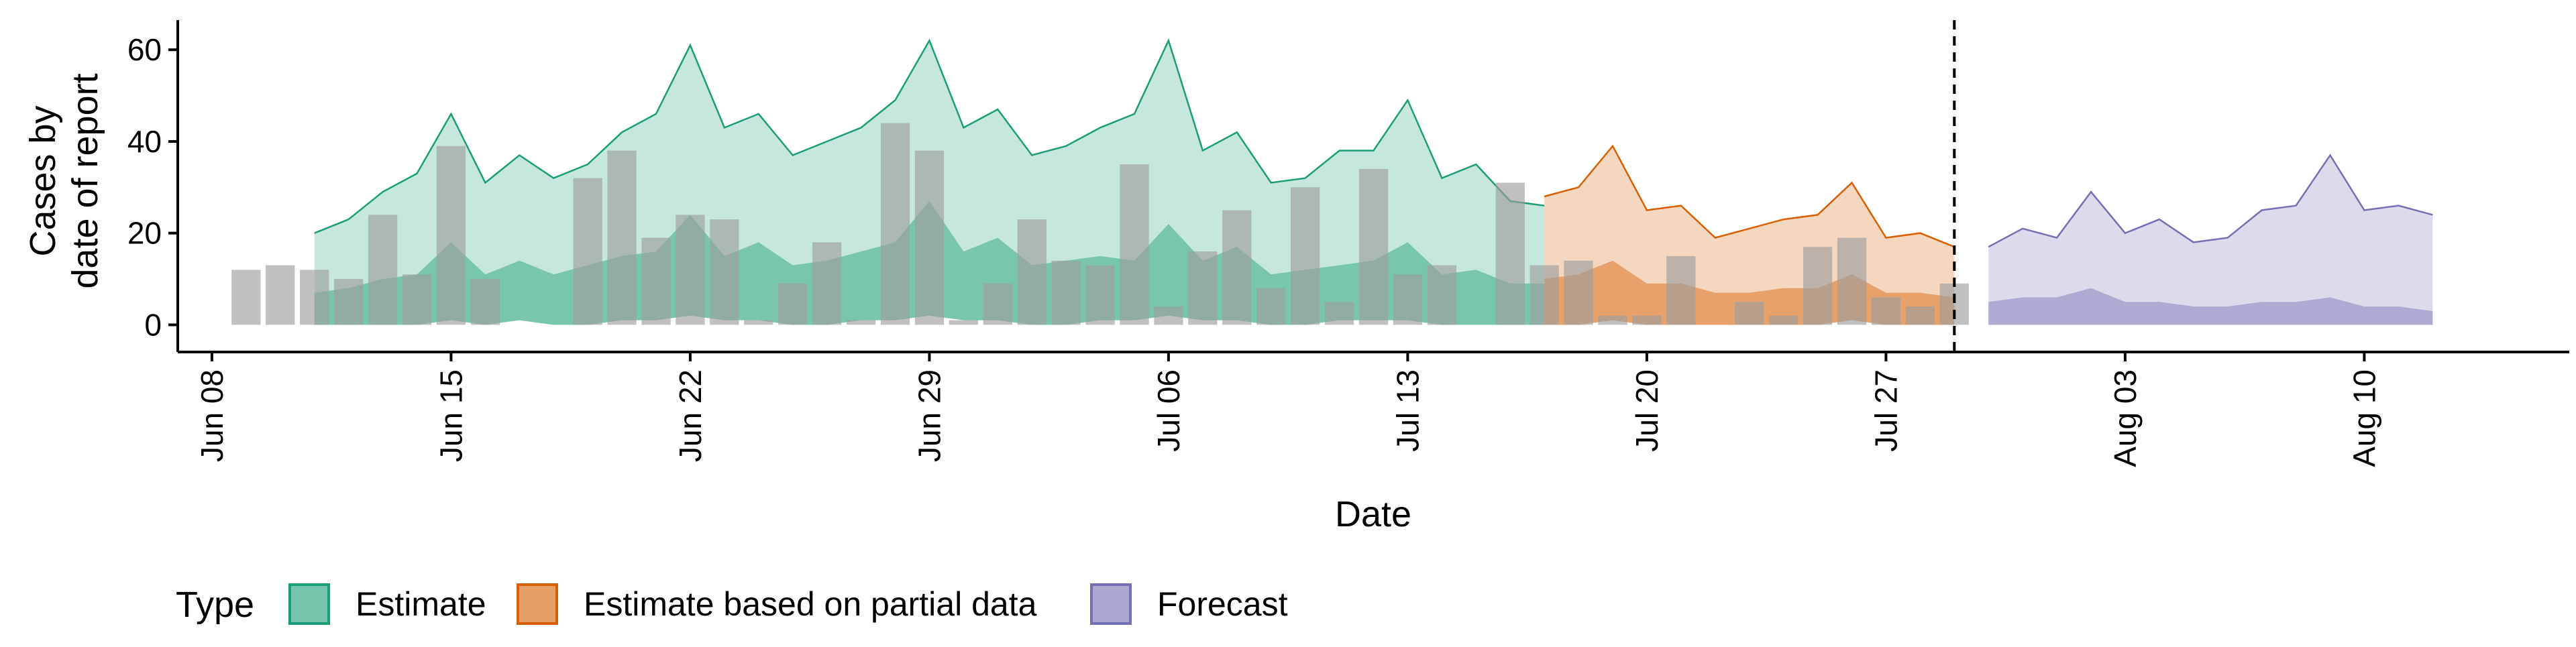 This screenshot has width=2576, height=647. Describe the element at coordinates (450, 415) in the screenshot. I see `x-tick-label: Jun 15` at that location.